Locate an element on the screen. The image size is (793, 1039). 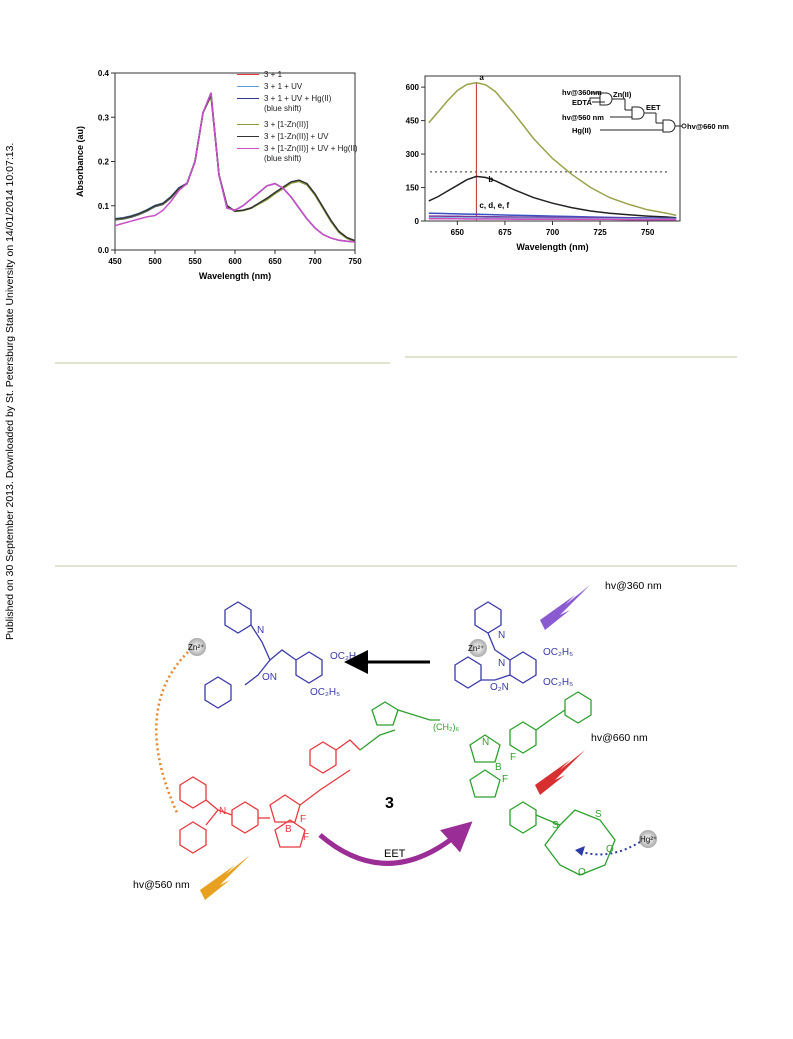
legend-label: 3 + 1 + UV + Hg(II) (blue shift) is located at coordinates (298, 103).